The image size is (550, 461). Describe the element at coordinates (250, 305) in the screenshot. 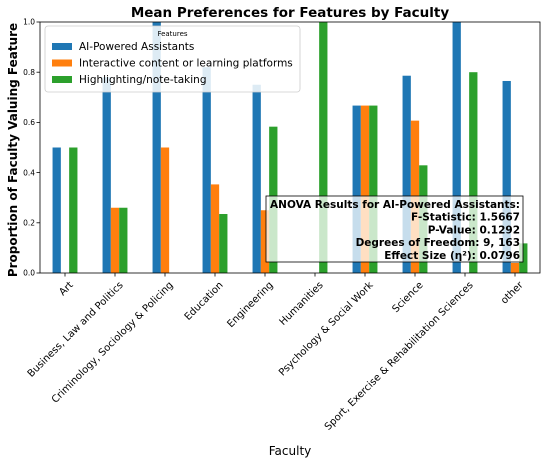

I see `x-tick-label: Engineering` at that location.